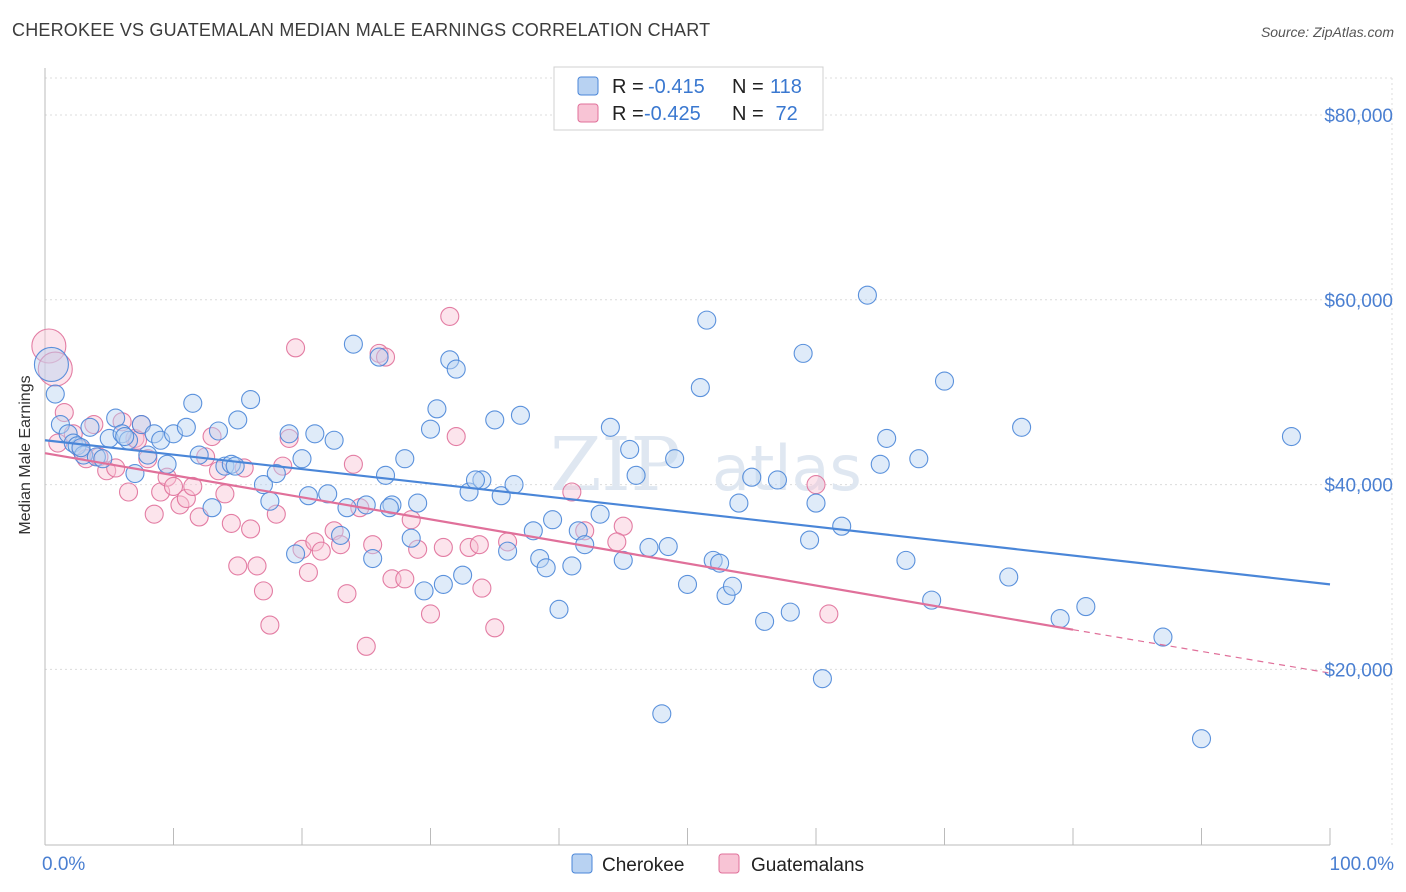 This screenshot has height=892, width=1406. I want to click on legend-swatch-cherokee, so click(588, 86).